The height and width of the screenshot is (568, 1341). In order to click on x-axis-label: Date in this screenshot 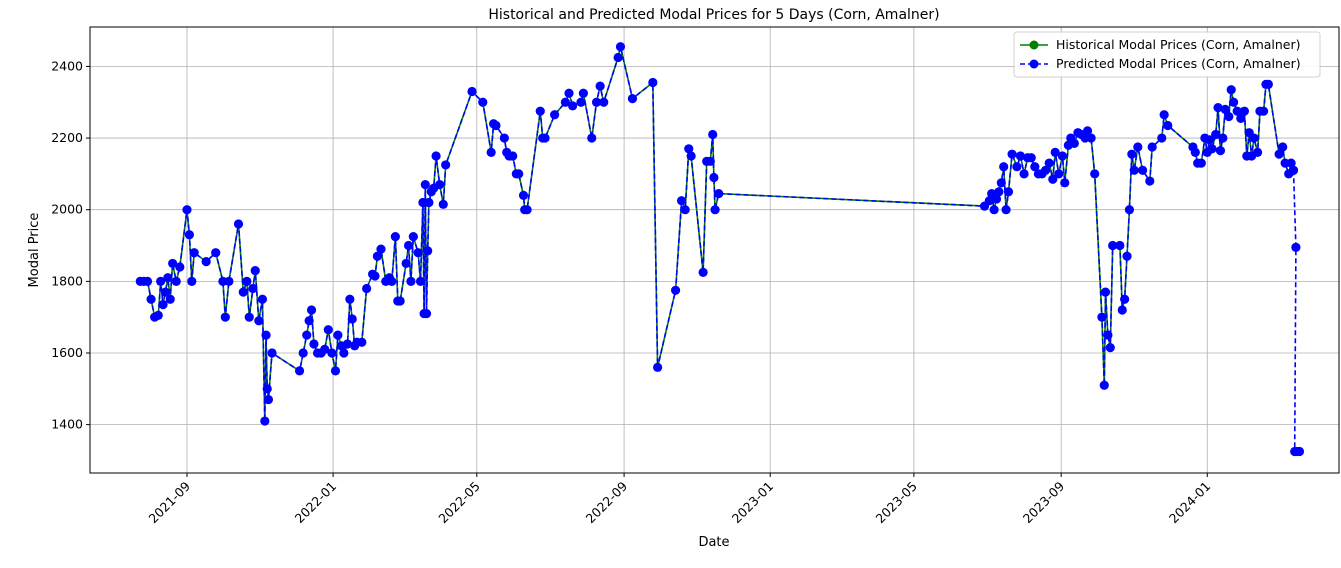, I will do `click(713, 542)`.